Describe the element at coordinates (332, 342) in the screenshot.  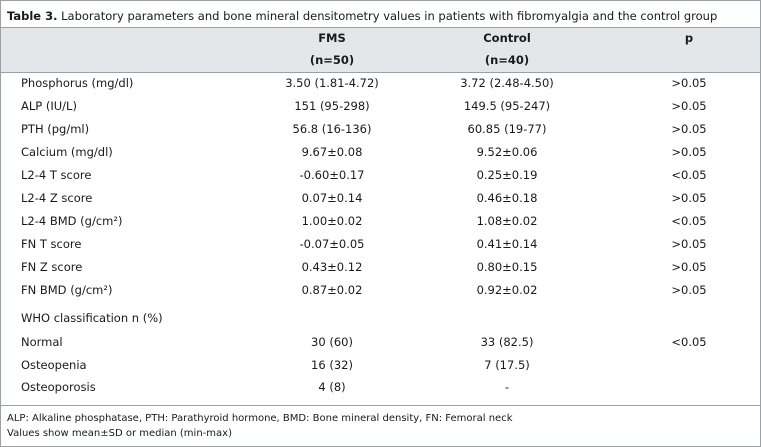
I see `table-cell: 30 (60)` at that location.